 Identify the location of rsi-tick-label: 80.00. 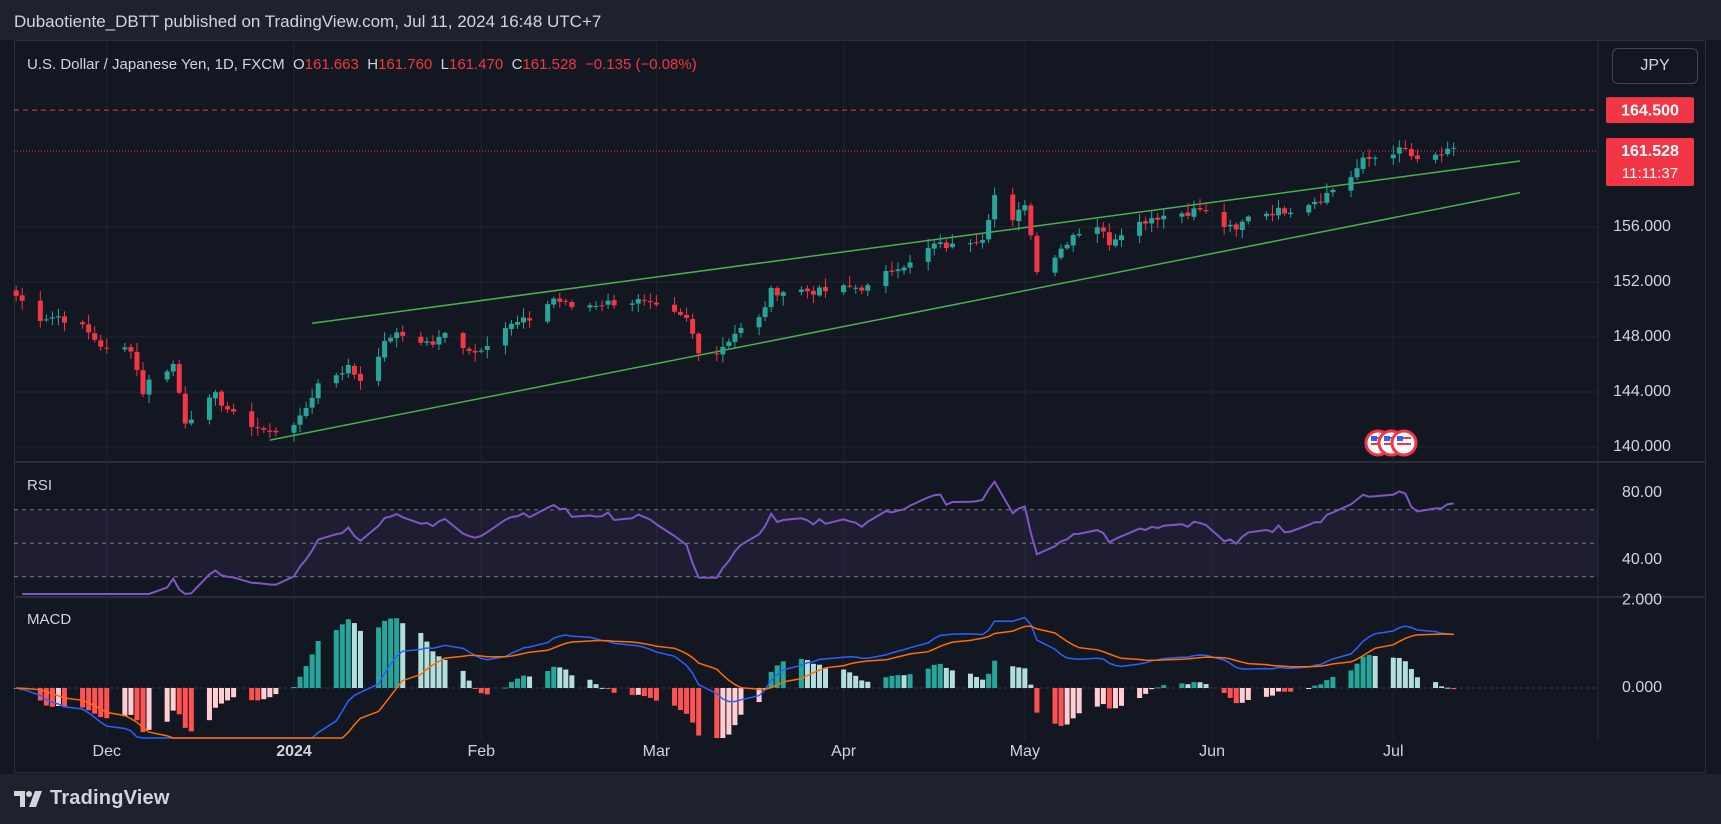
(1642, 492).